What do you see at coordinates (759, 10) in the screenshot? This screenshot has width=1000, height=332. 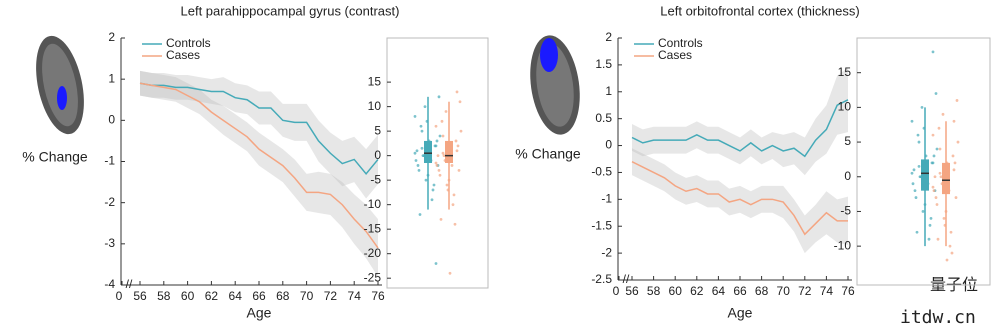 I see `chart-title: Left orbitofrontal cortex (thickness)` at bounding box center [759, 10].